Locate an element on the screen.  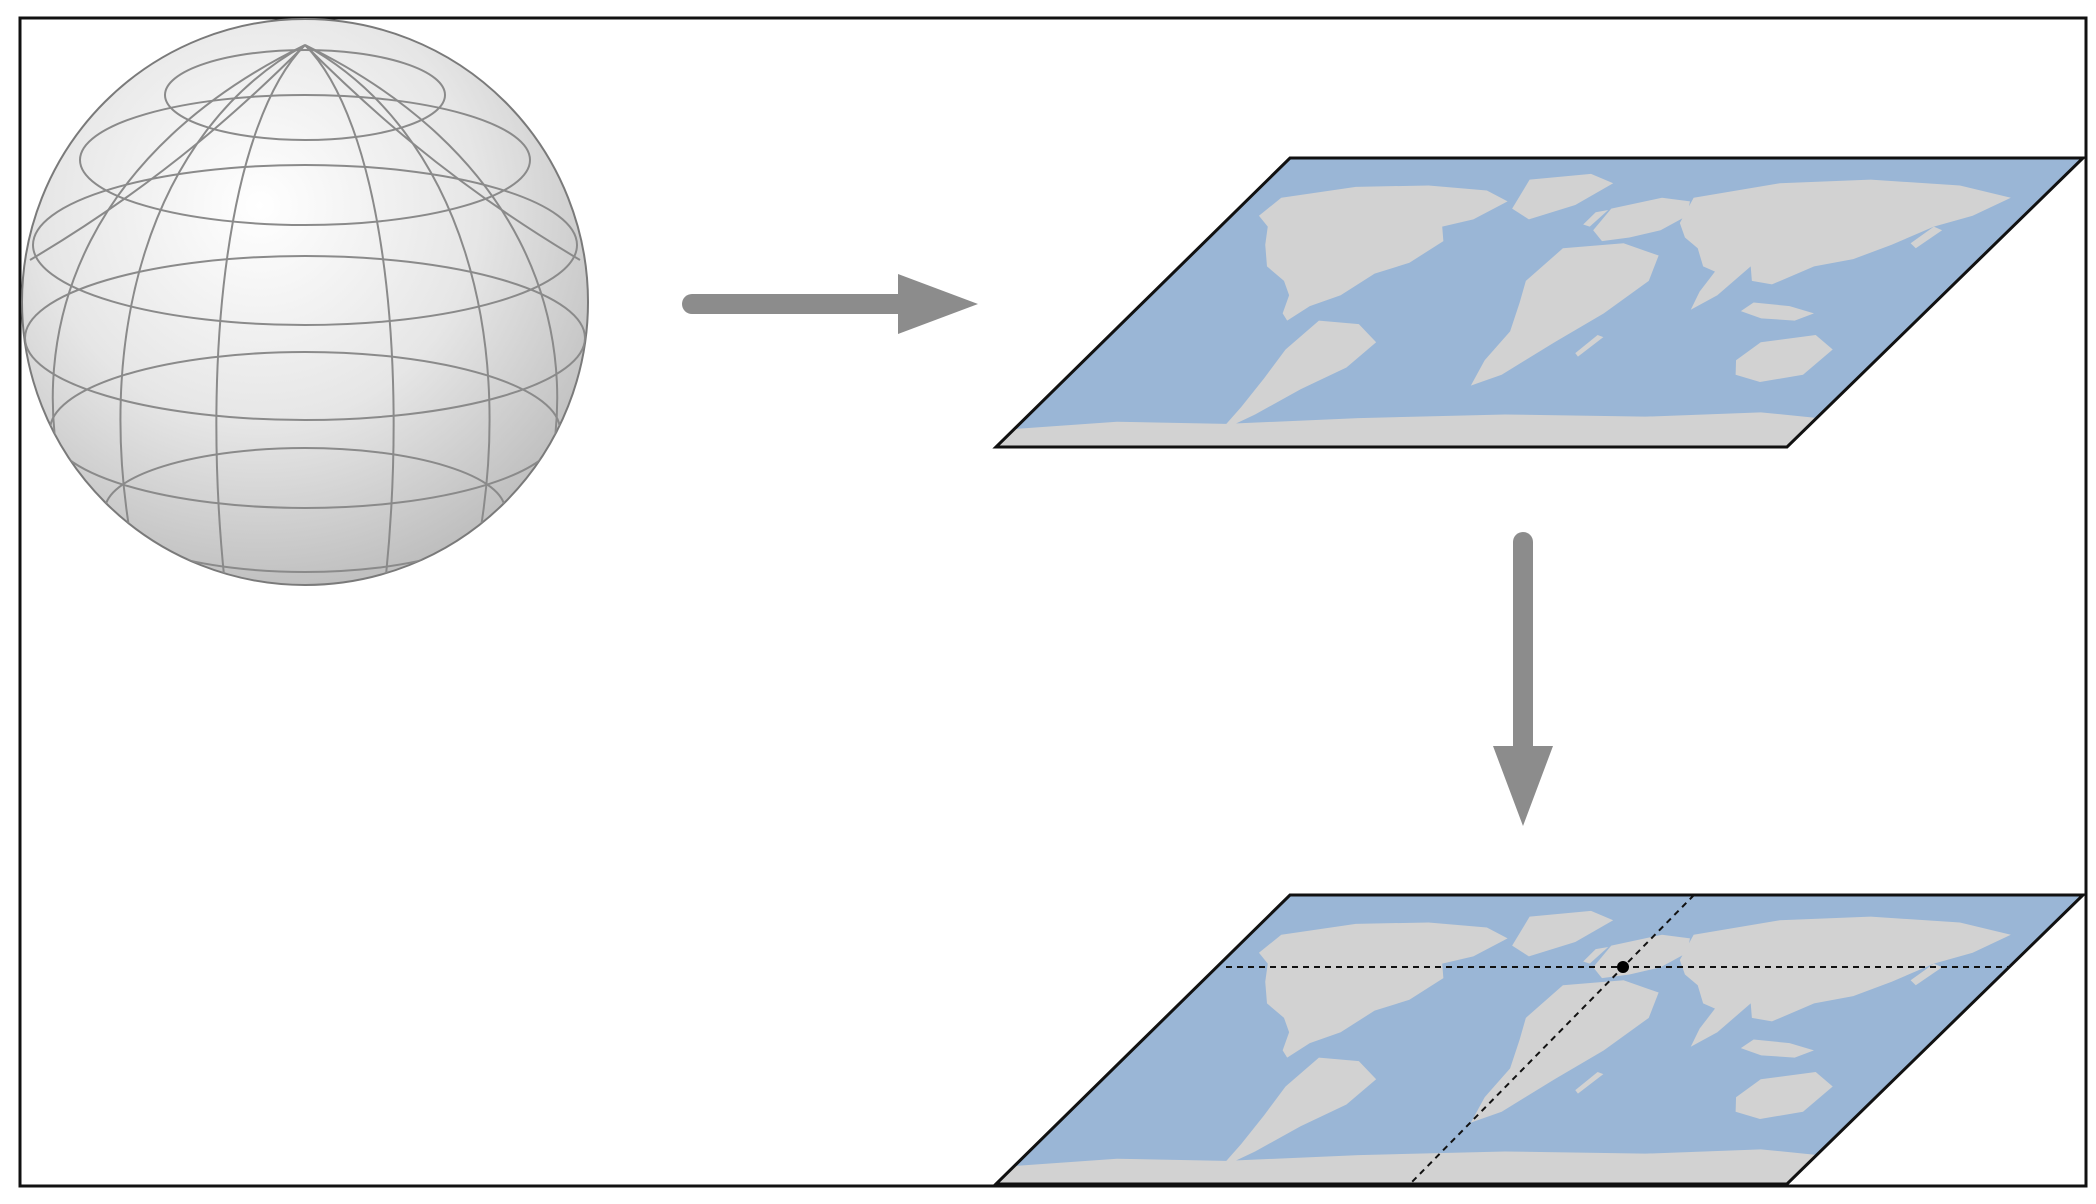
flat-map-content is located at coordinates (1539, 302).